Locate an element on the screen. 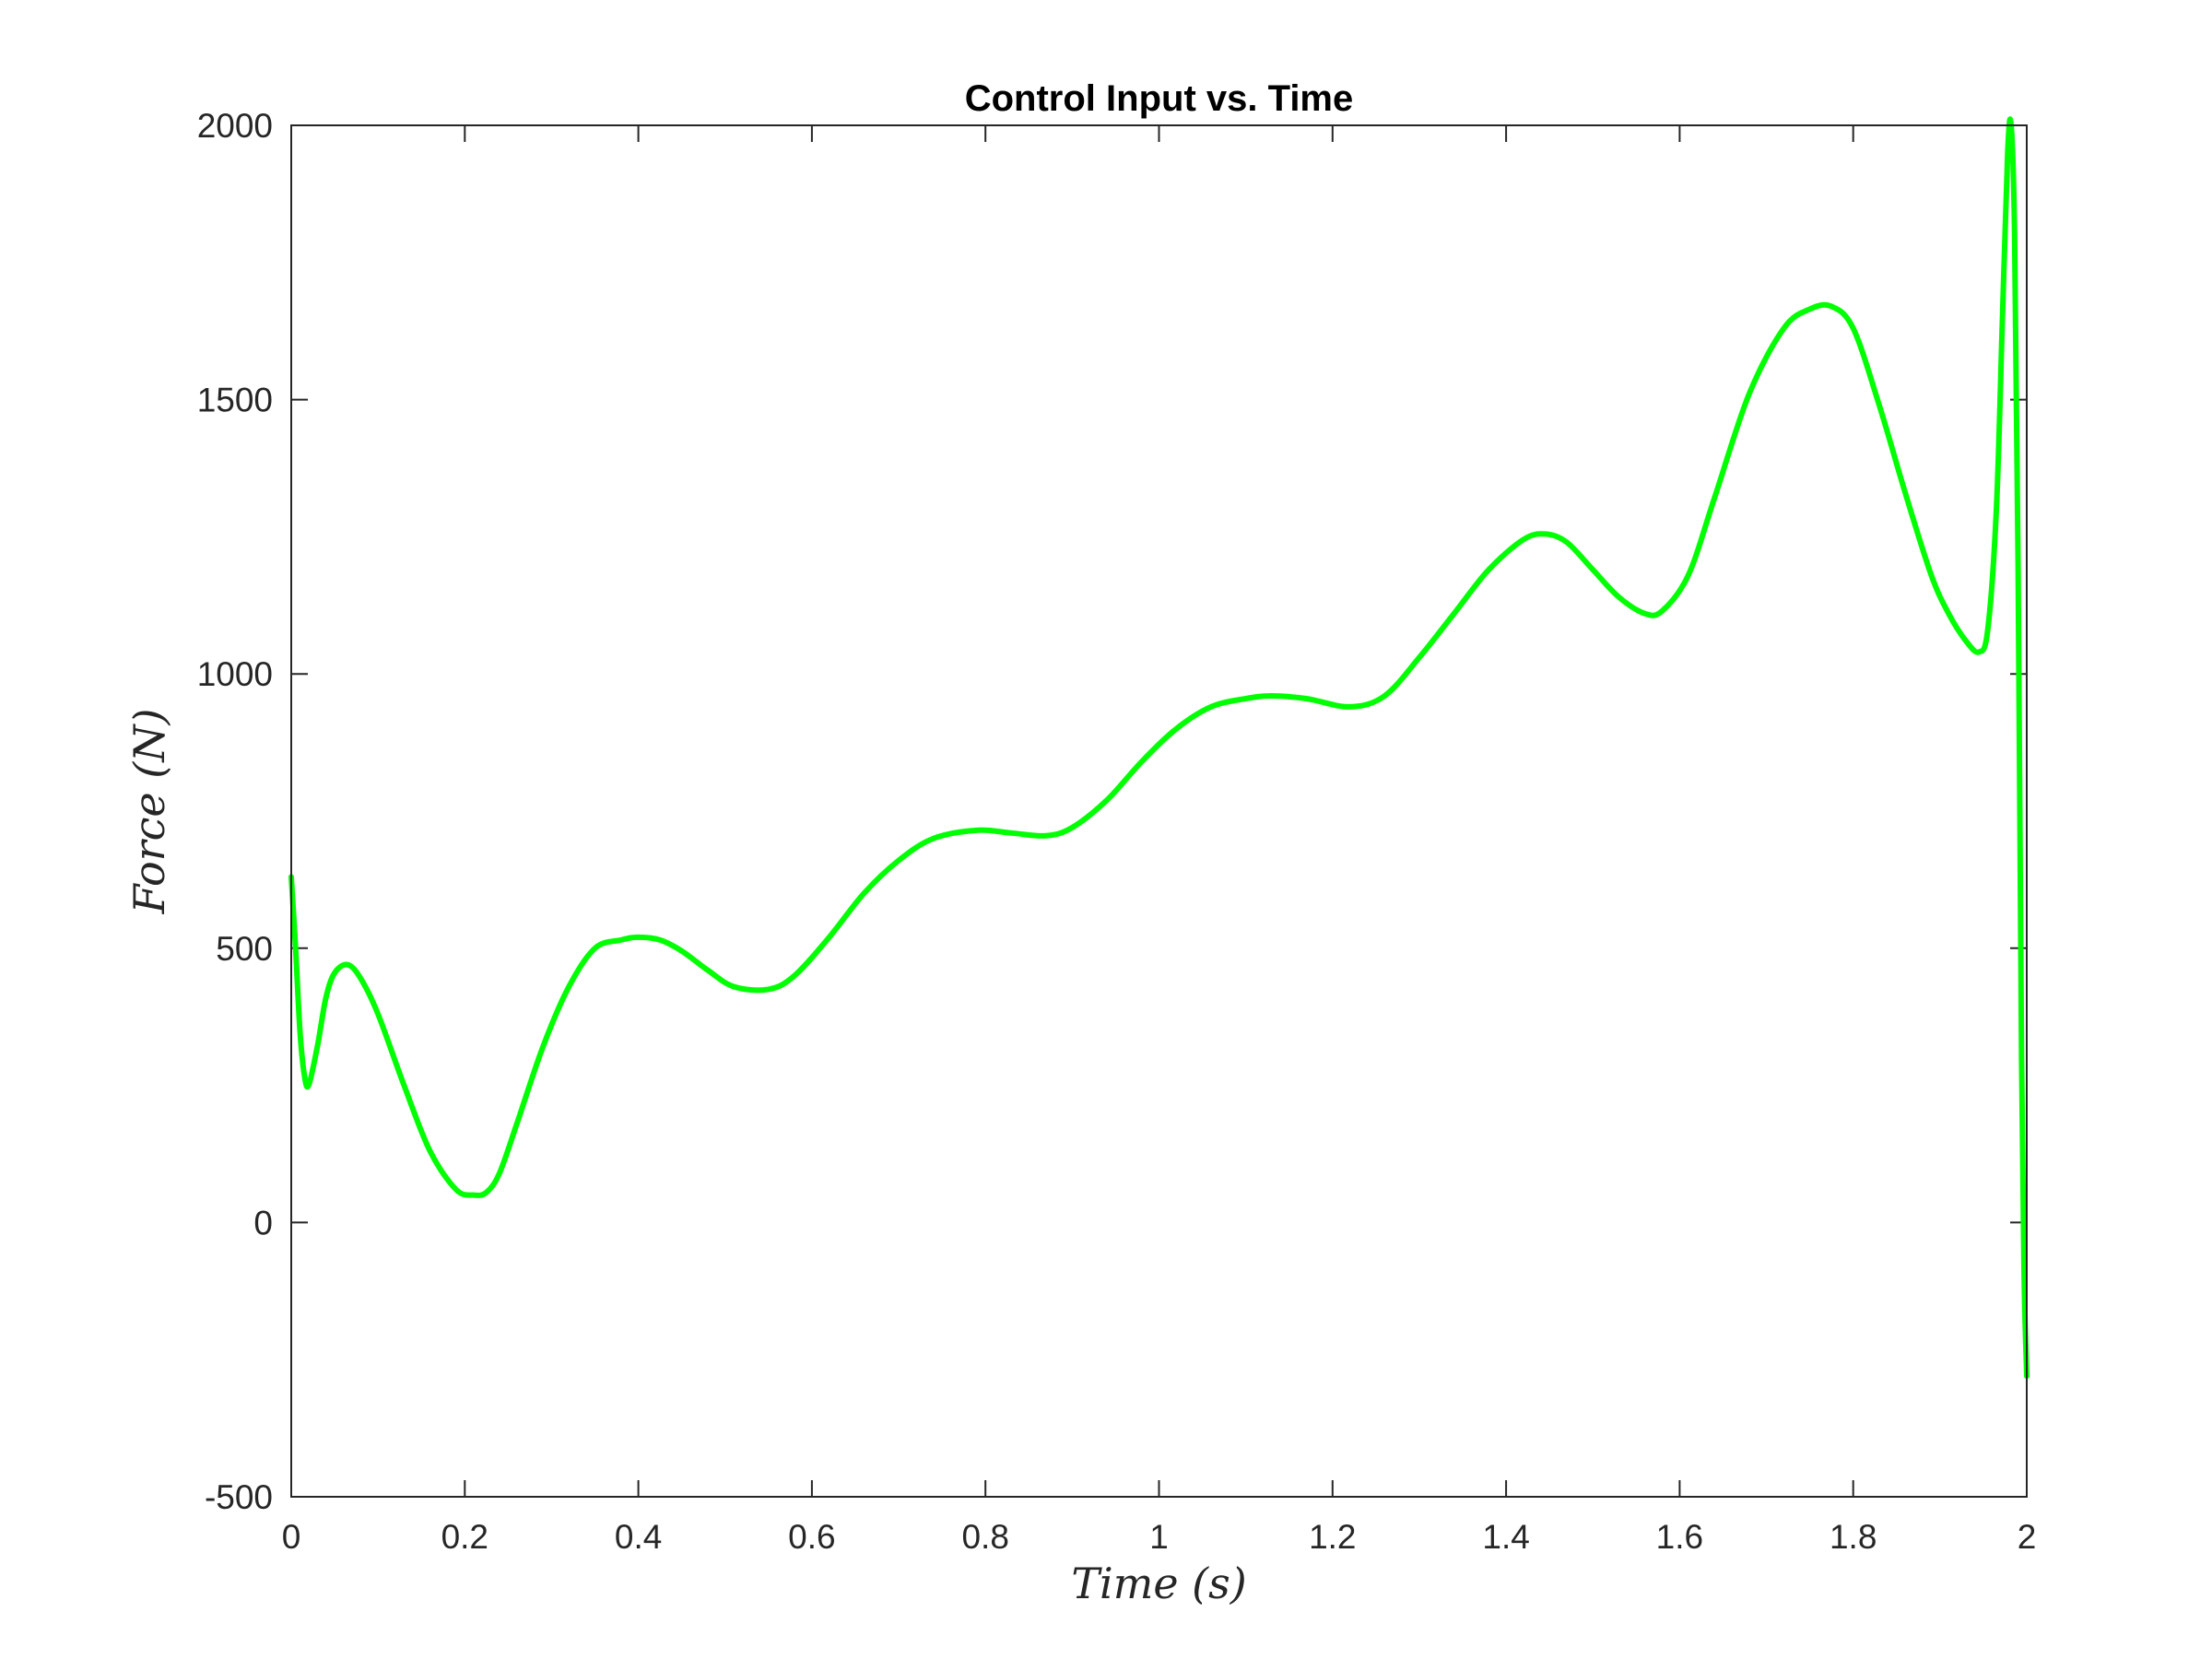  x-tick-label: 0.2 is located at coordinates (464, 1537).